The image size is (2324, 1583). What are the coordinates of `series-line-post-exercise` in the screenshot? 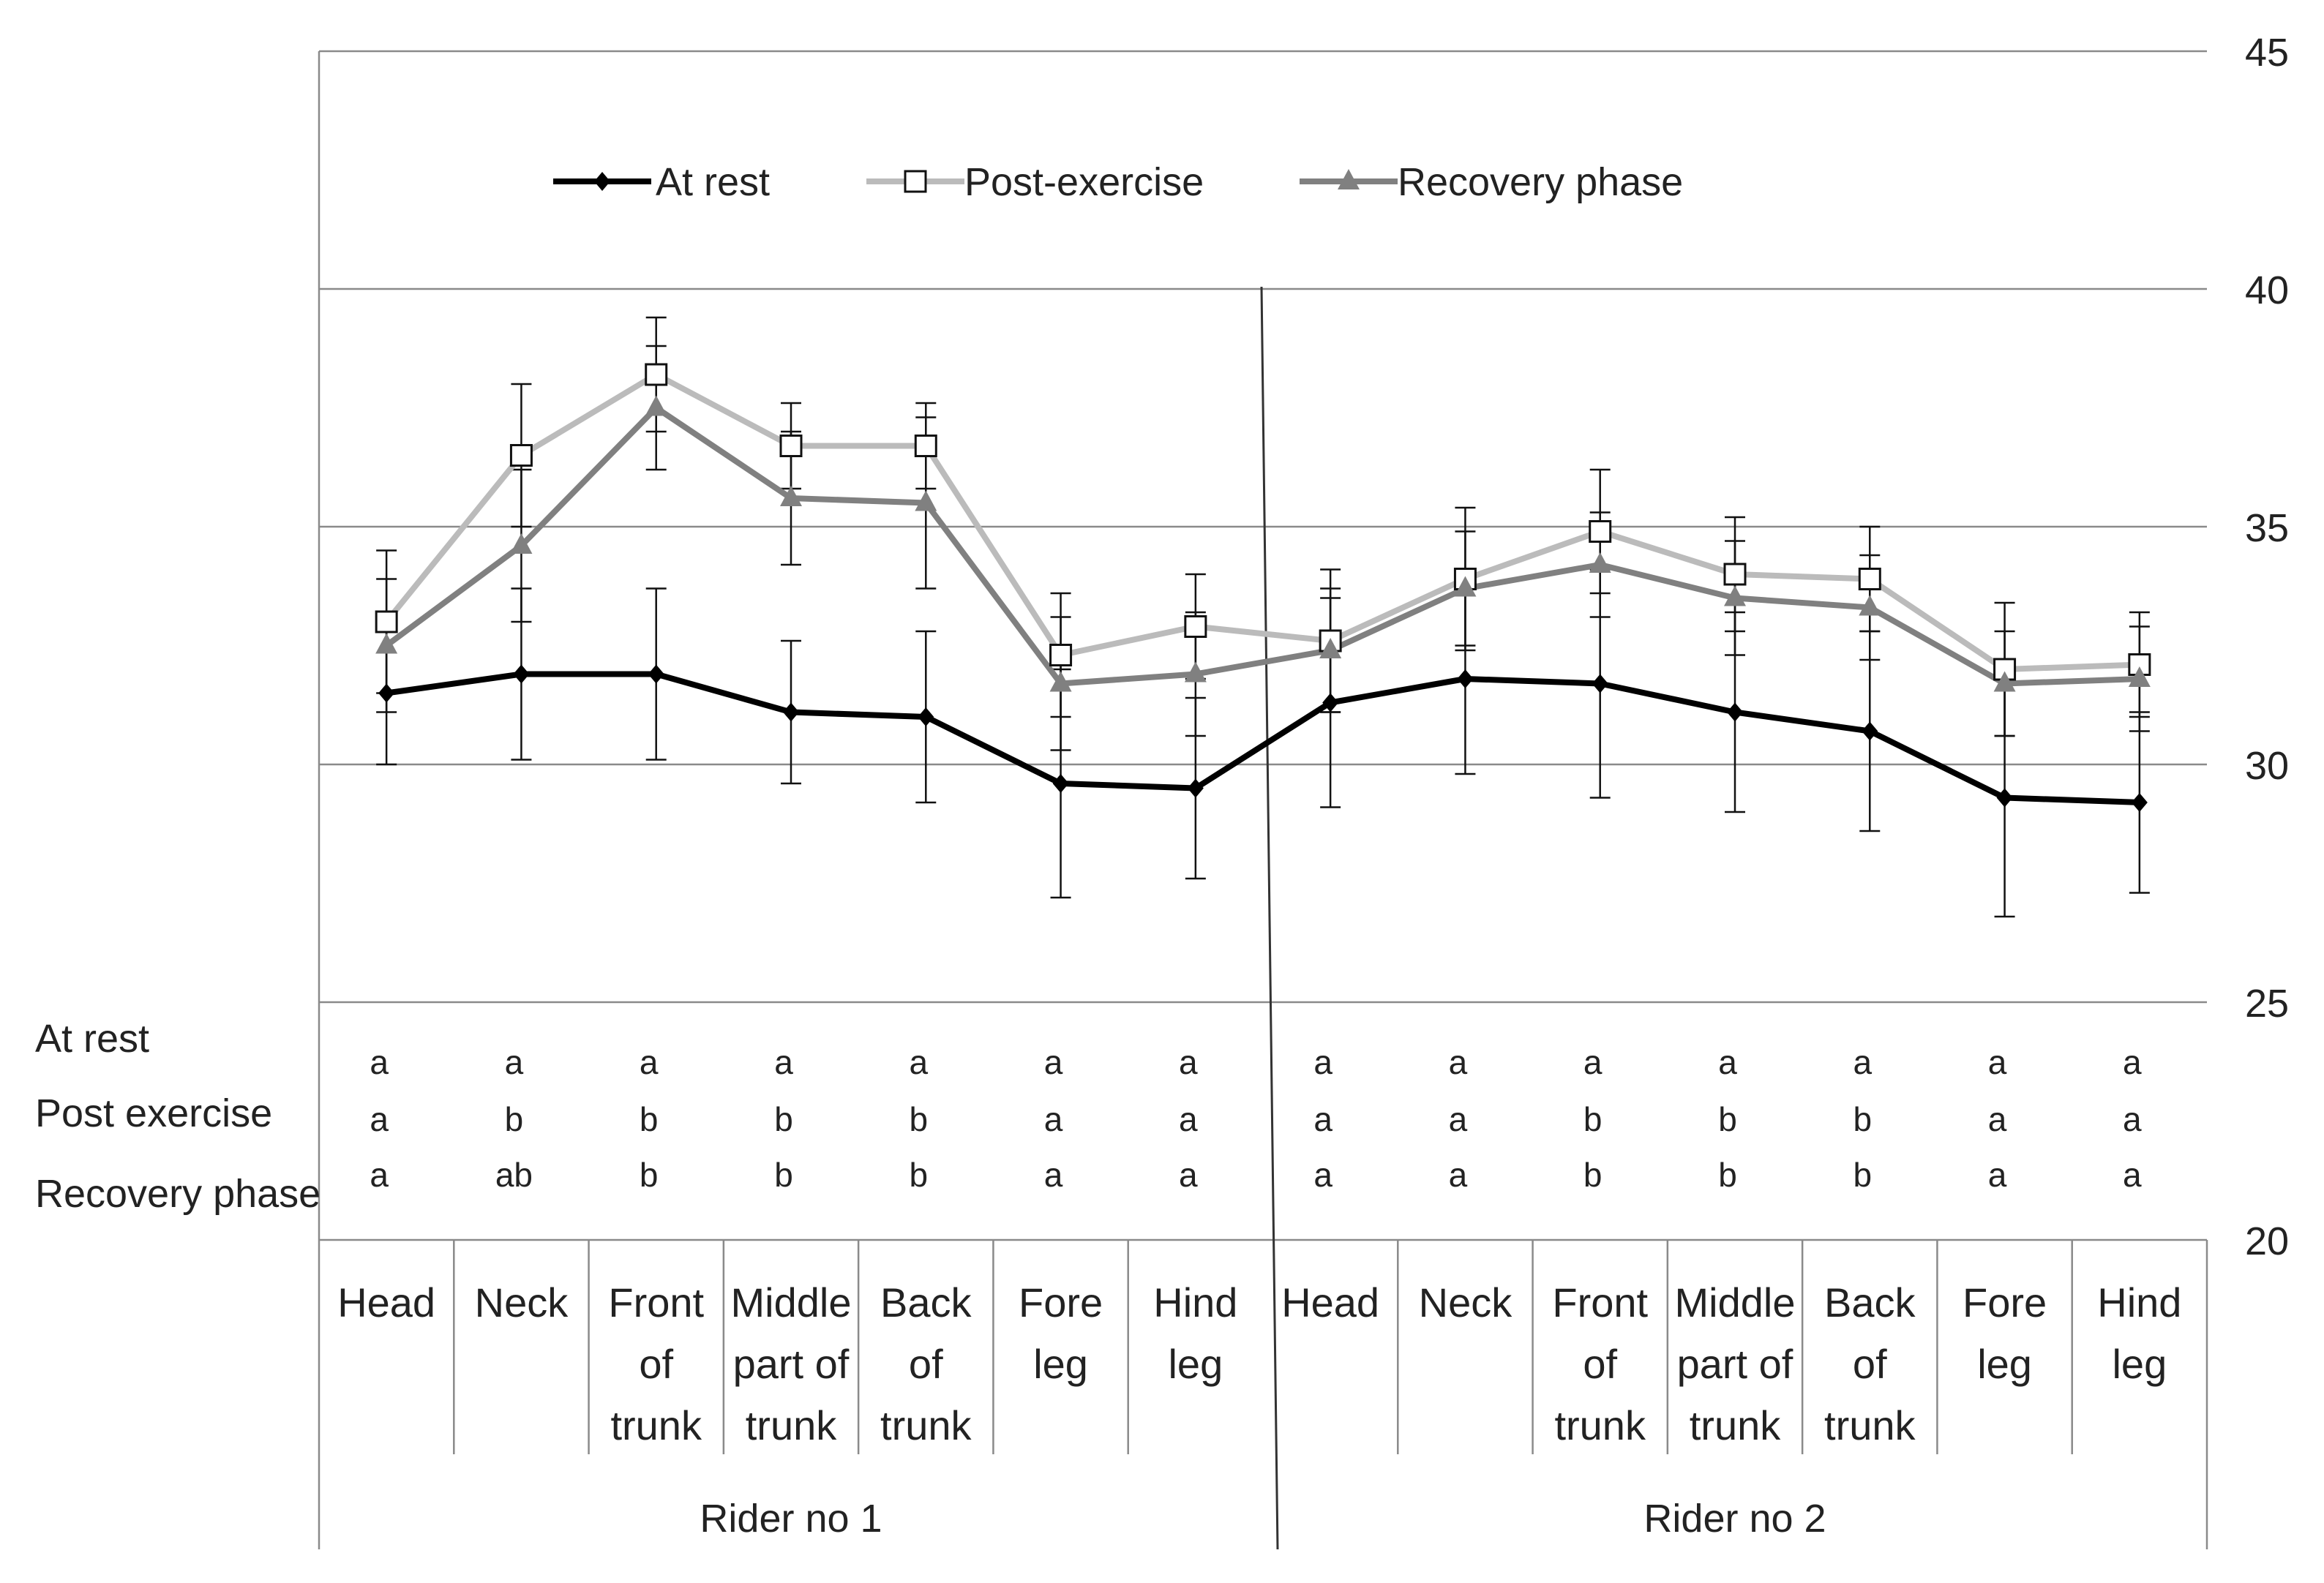 It's located at (1262, 522).